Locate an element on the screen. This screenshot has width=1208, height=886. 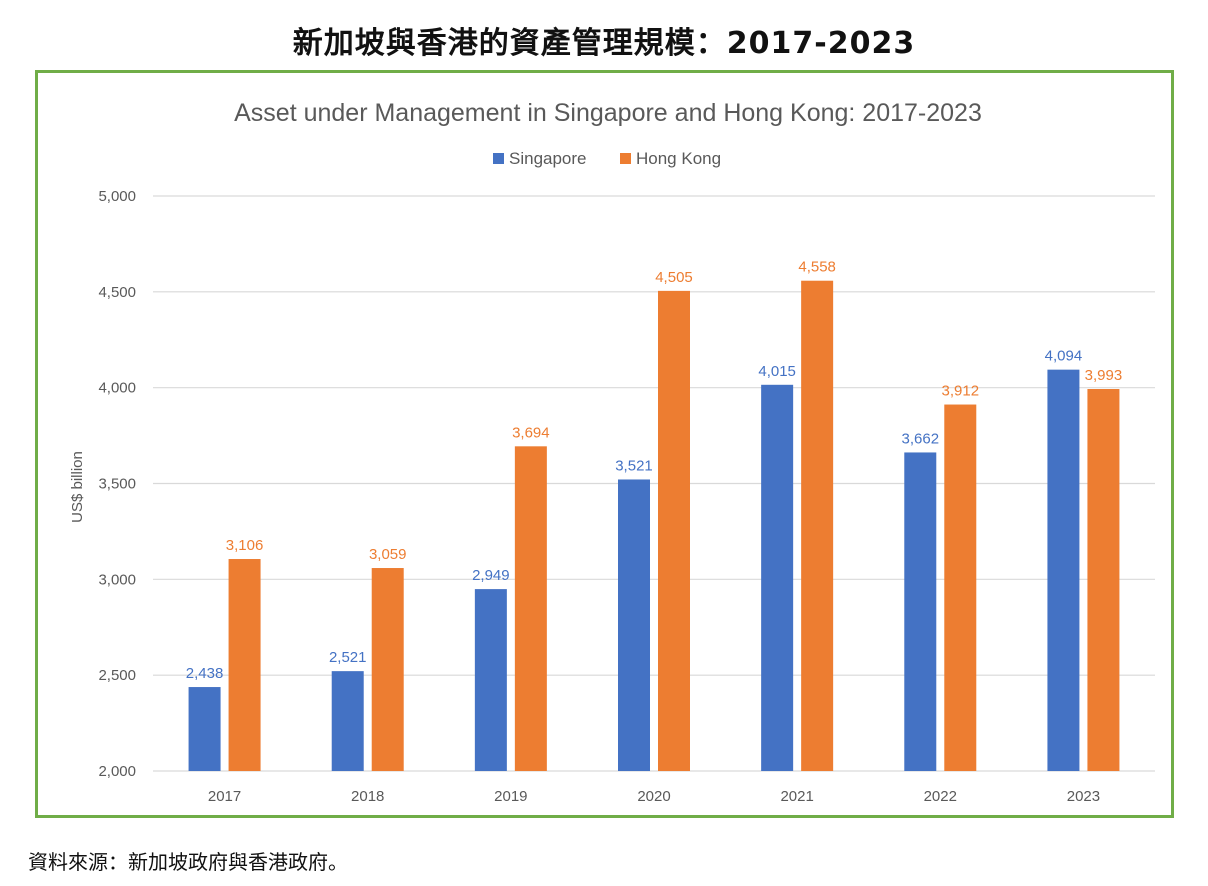
legend: Singapore Hong Kong is located at coordinates (607, 158).